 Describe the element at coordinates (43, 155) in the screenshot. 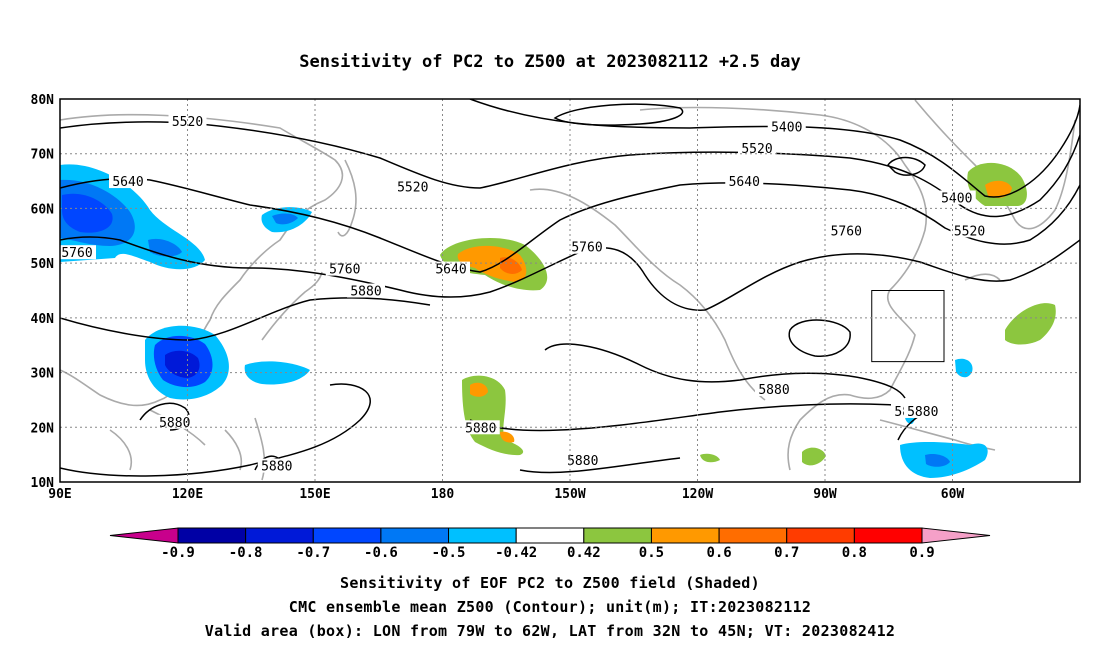

I see `lat-label: 70N` at that location.